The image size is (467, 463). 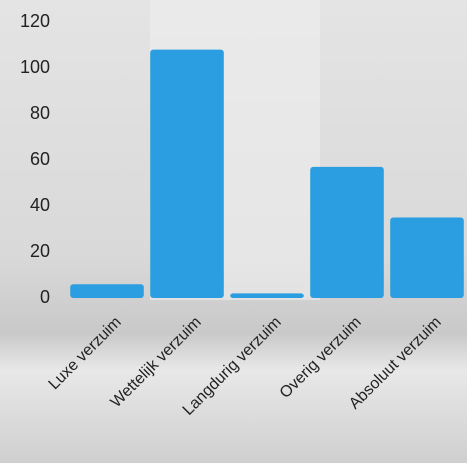 What do you see at coordinates (35, 67) in the screenshot?
I see `y-tick-label: 100` at bounding box center [35, 67].